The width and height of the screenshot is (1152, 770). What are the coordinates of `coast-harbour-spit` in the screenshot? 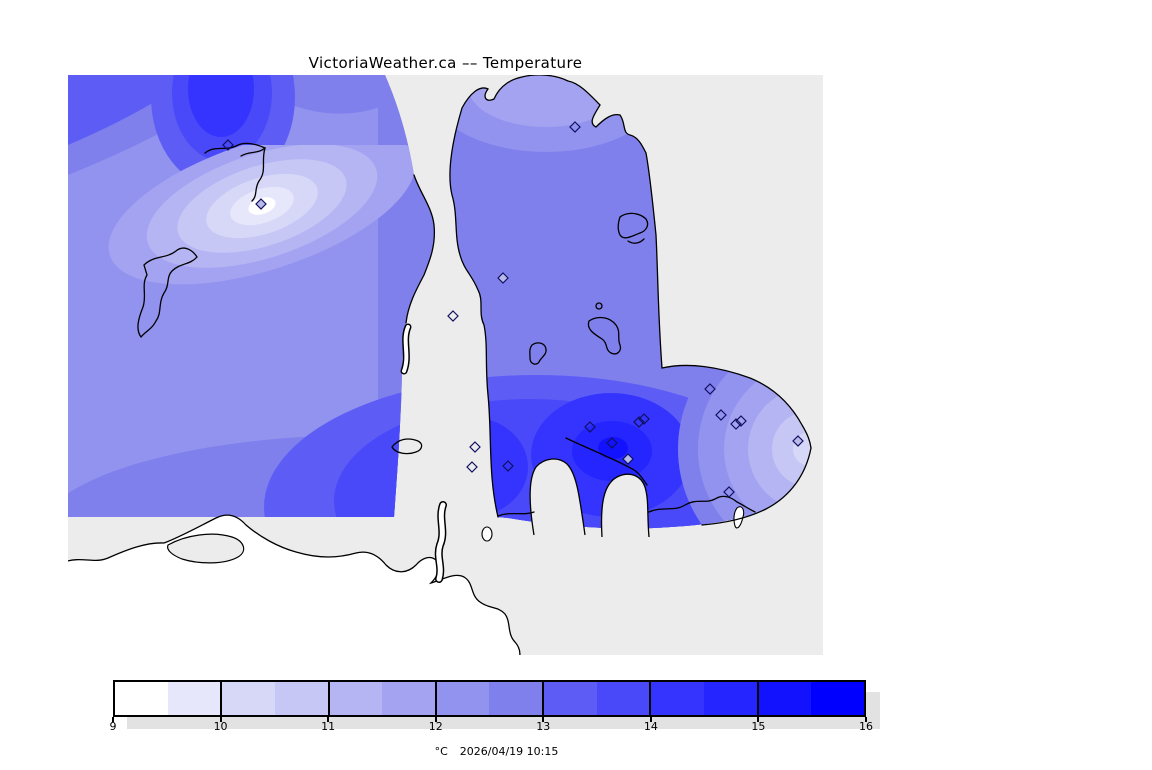 It's located at (606, 461).